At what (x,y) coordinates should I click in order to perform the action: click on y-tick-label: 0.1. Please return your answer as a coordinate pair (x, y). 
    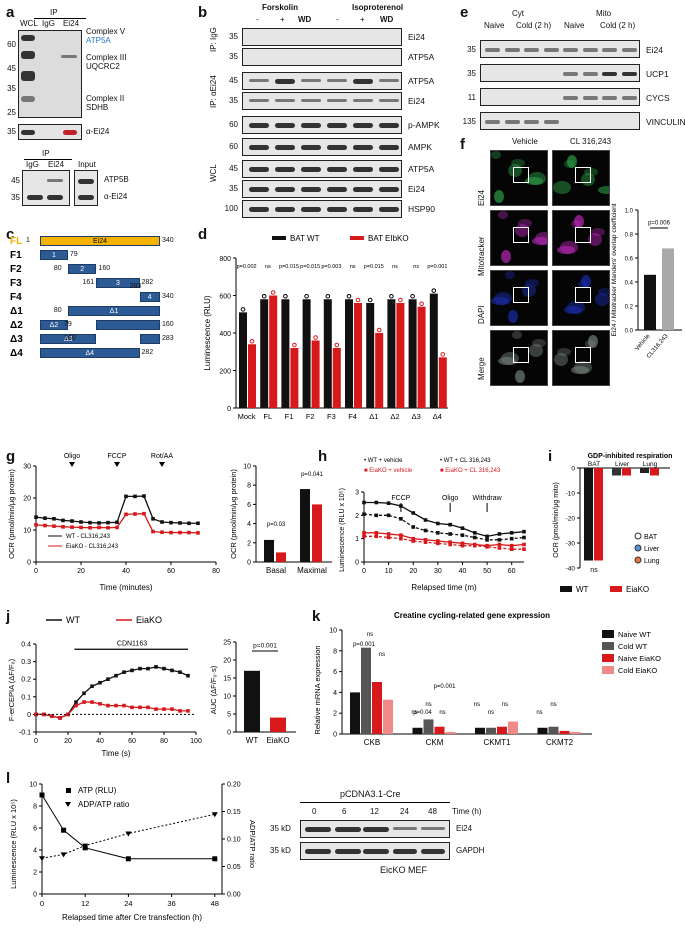
    Looking at the image, I should click on (26, 697).